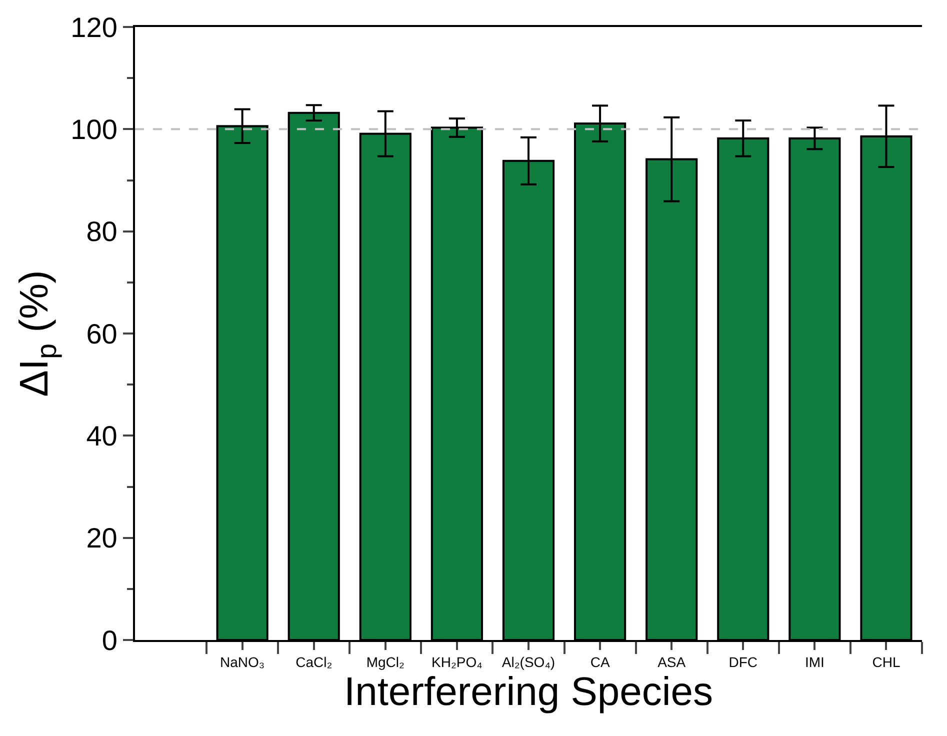  What do you see at coordinates (529, 692) in the screenshot?
I see `x-axis-title: Interferering Species` at bounding box center [529, 692].